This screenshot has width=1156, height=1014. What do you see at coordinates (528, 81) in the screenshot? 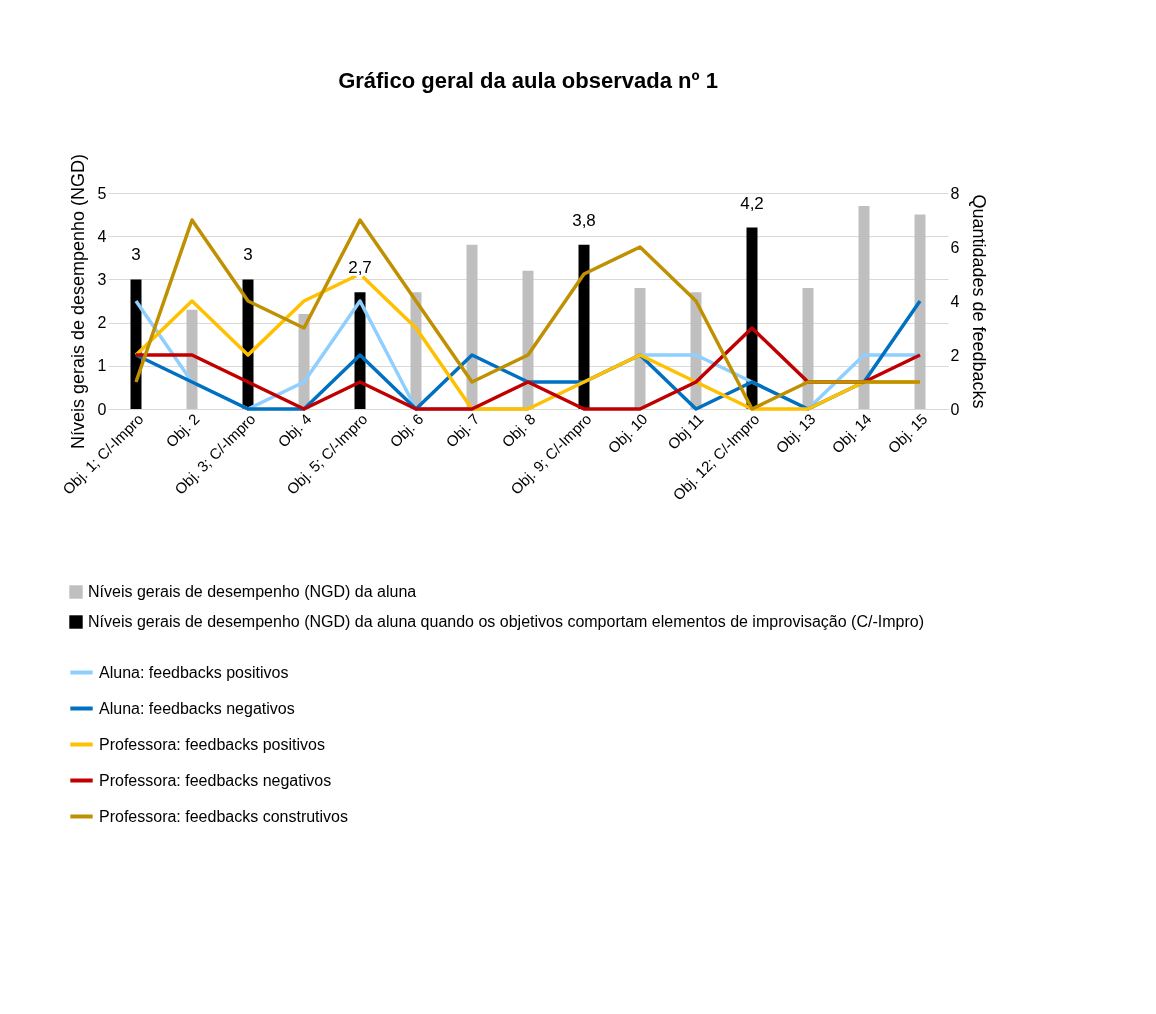
I see `chart-title: Gráfico geral da aula observada nº 1` at bounding box center [528, 81].